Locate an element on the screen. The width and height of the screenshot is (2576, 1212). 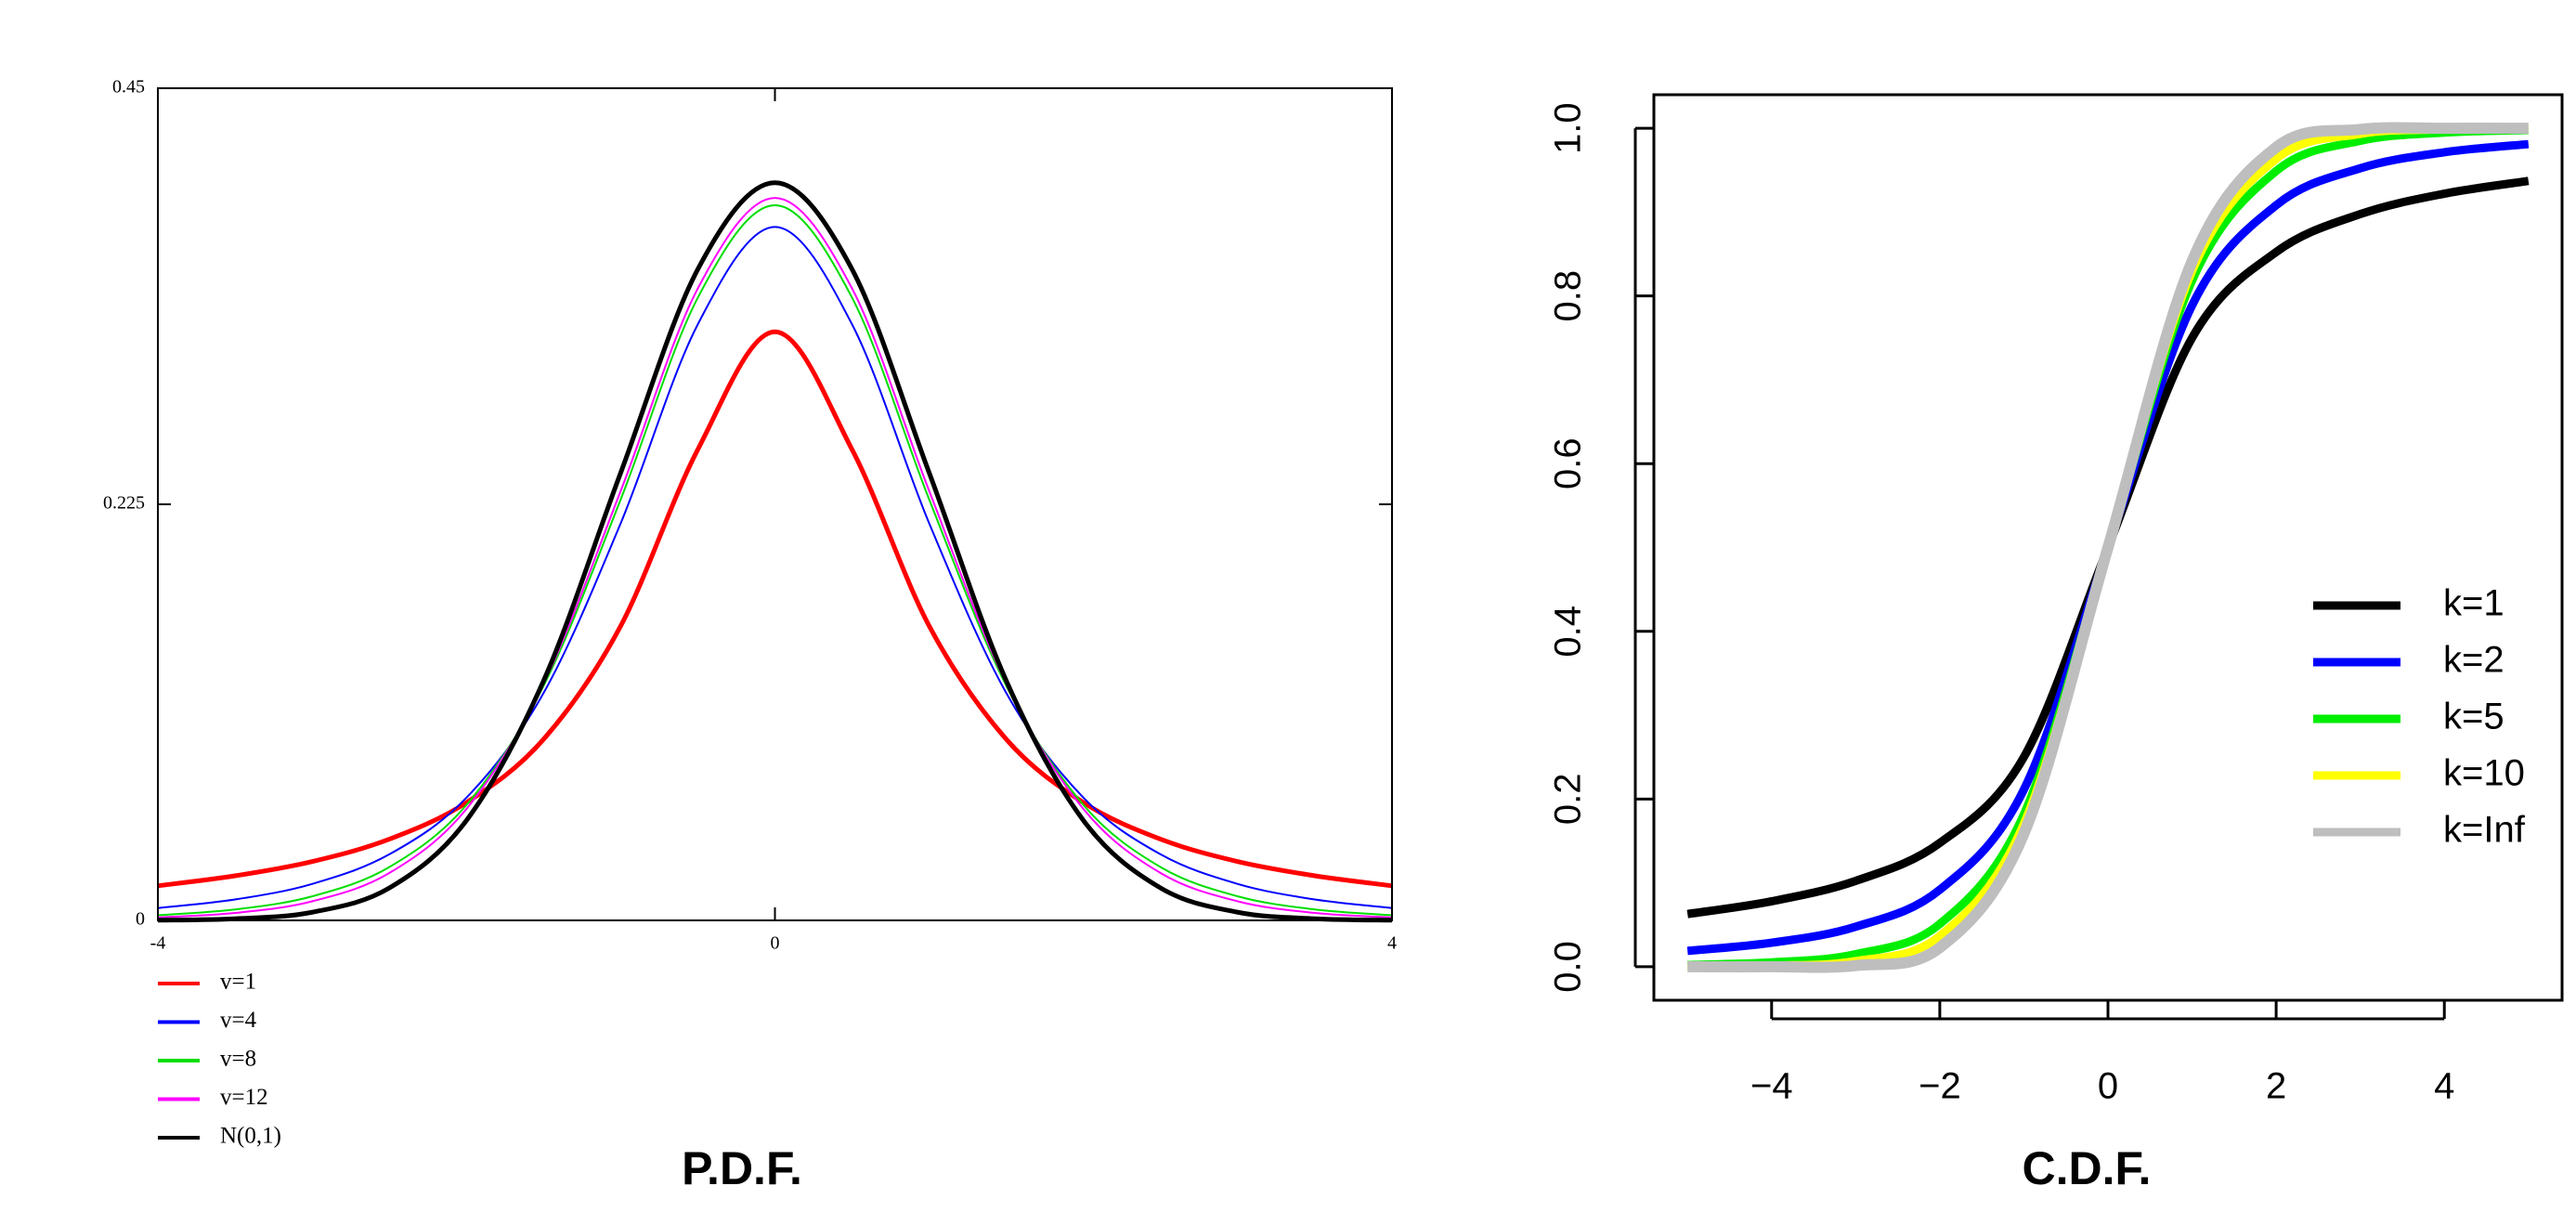
x-tick-label: -4 is located at coordinates (158, 944).